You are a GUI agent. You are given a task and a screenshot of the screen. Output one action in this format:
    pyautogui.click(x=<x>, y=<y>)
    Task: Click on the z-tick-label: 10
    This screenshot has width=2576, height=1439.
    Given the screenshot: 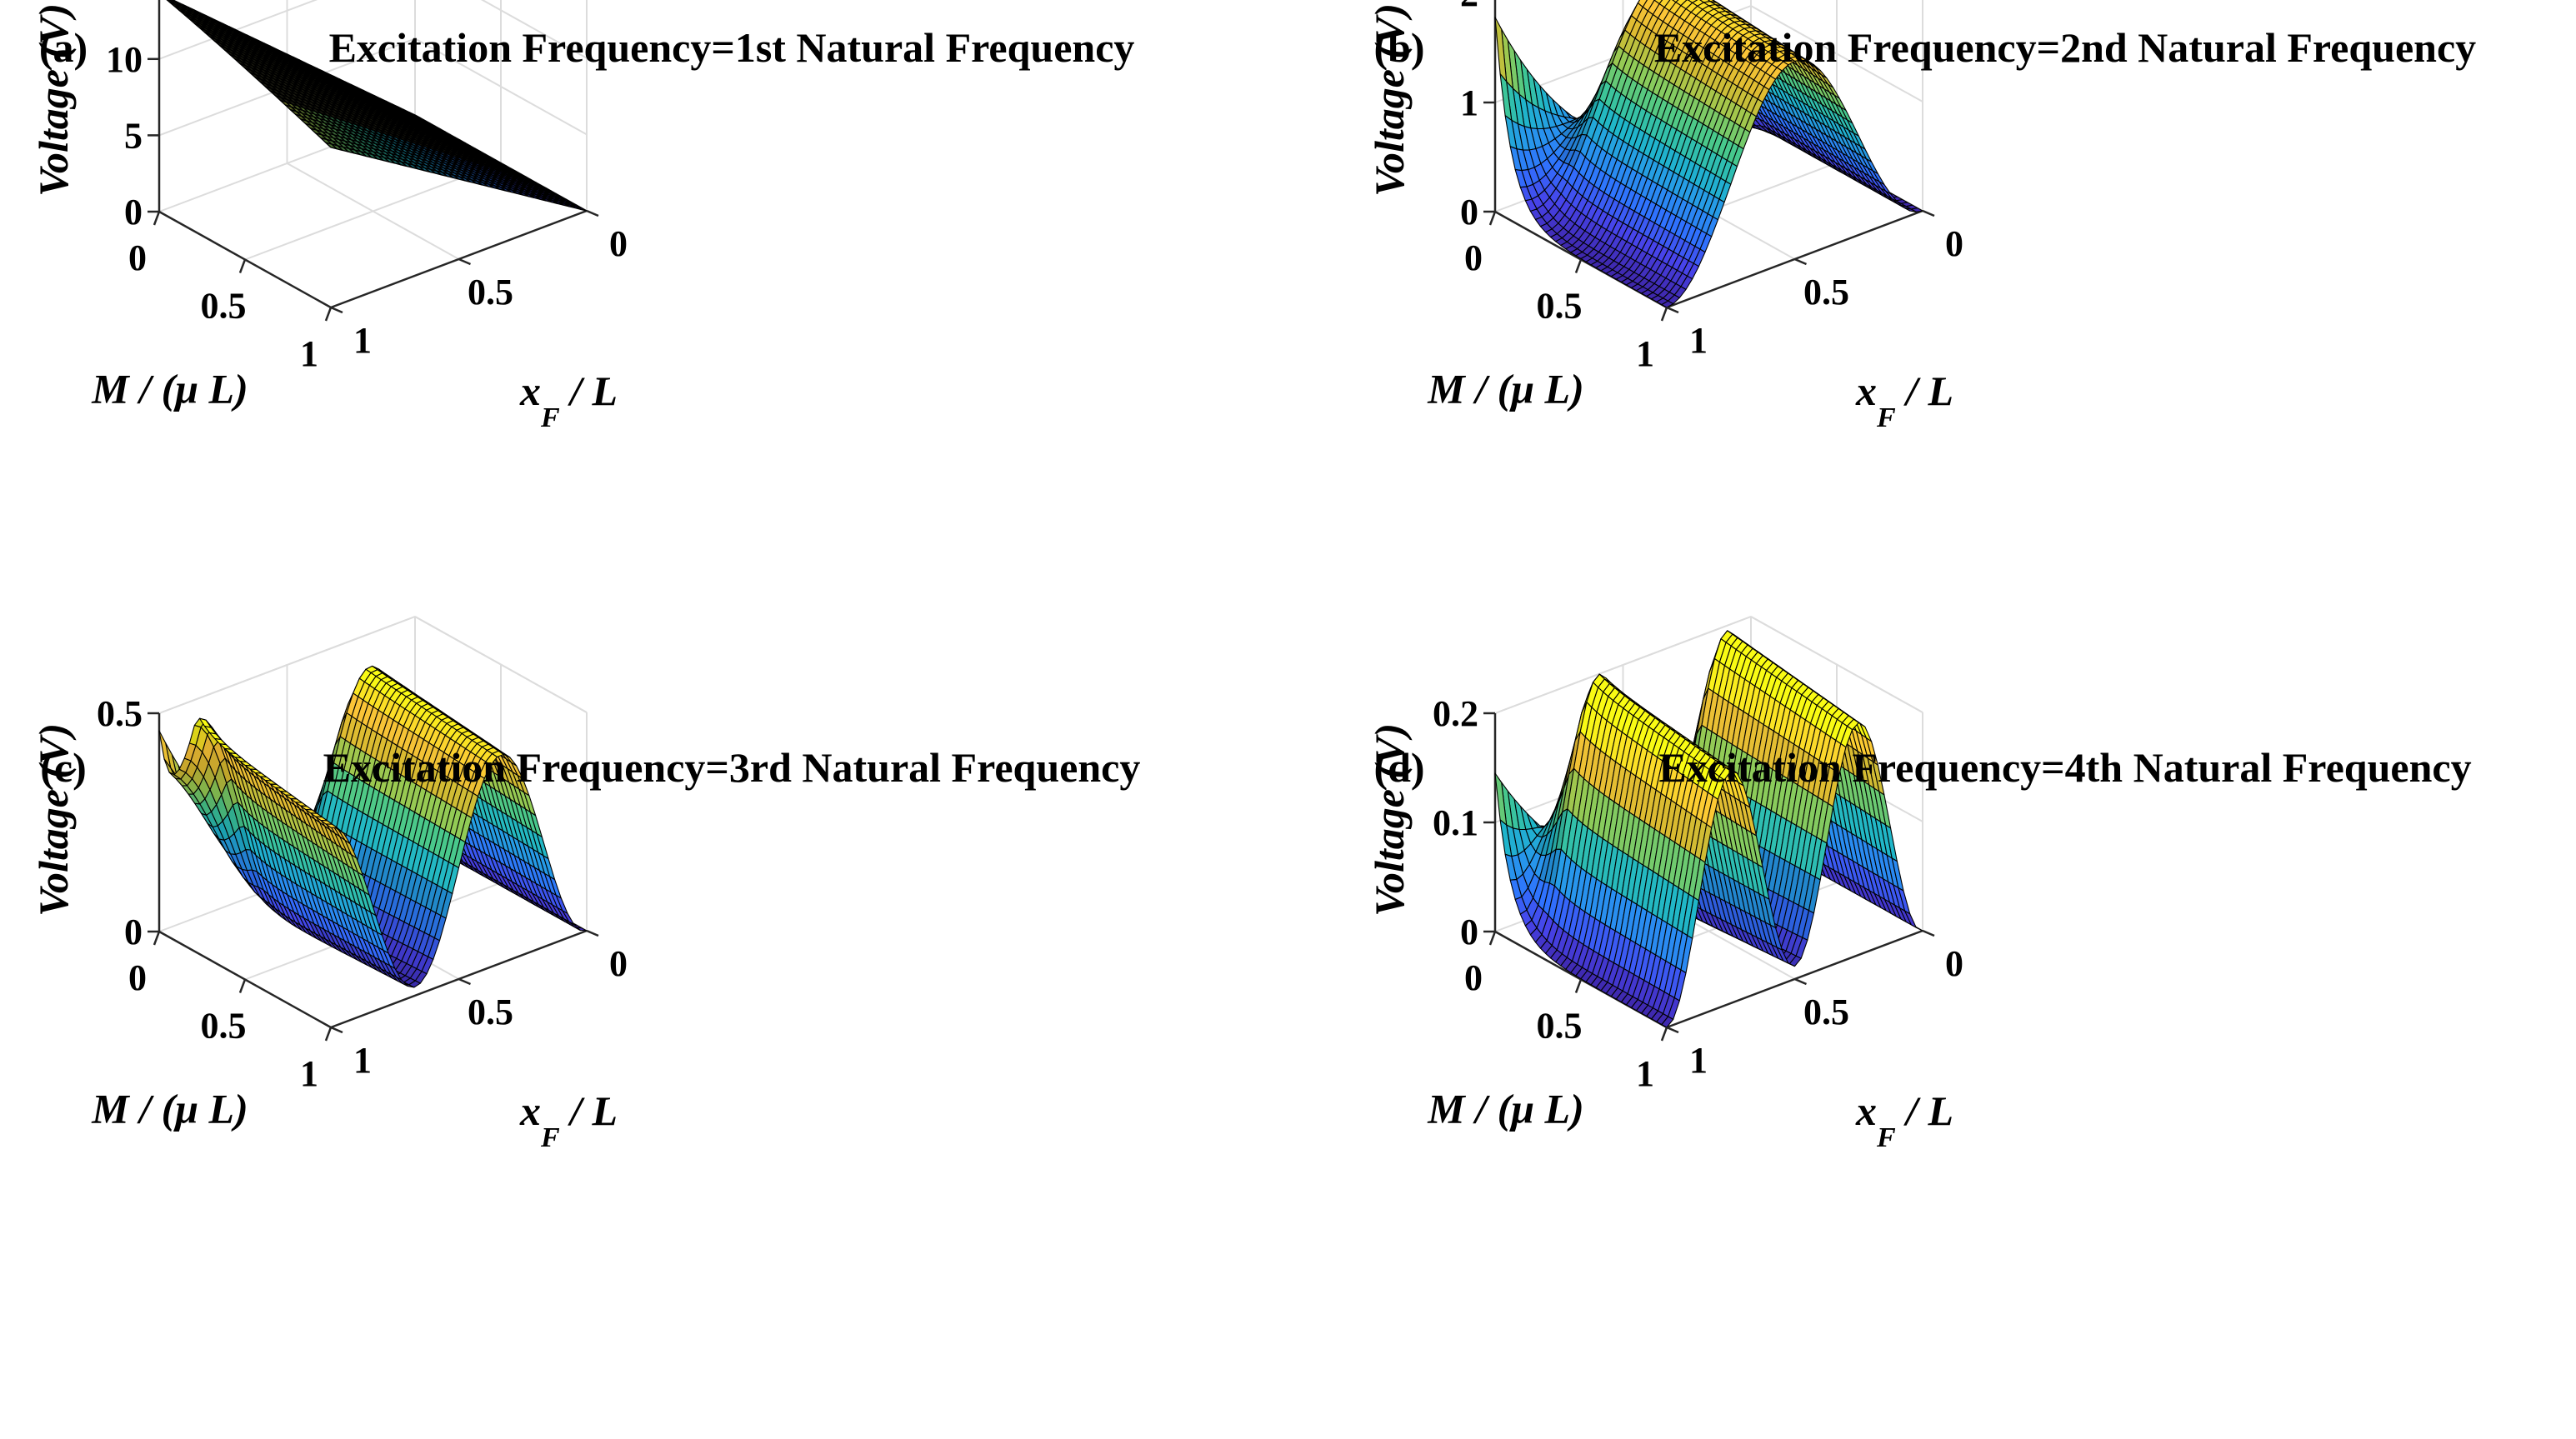 What is the action you would take?
    pyautogui.click(x=125, y=59)
    